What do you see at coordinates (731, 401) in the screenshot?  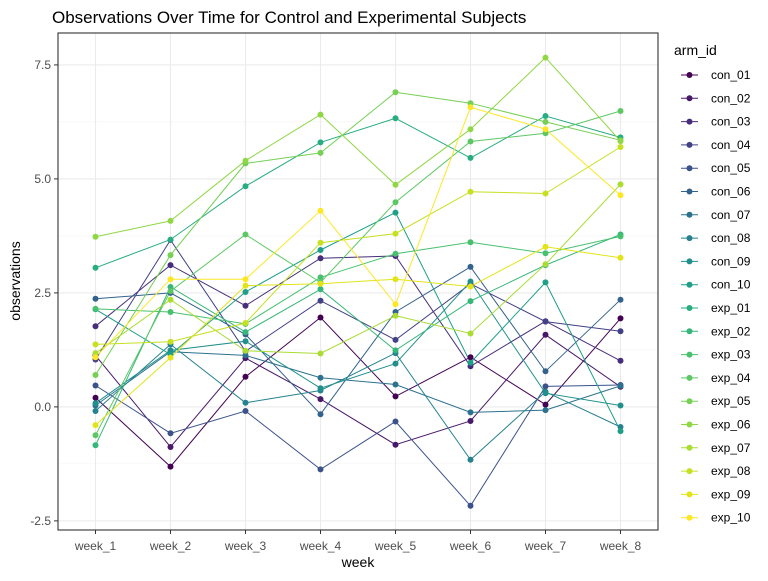 I see `legend-label: exp_05` at bounding box center [731, 401].